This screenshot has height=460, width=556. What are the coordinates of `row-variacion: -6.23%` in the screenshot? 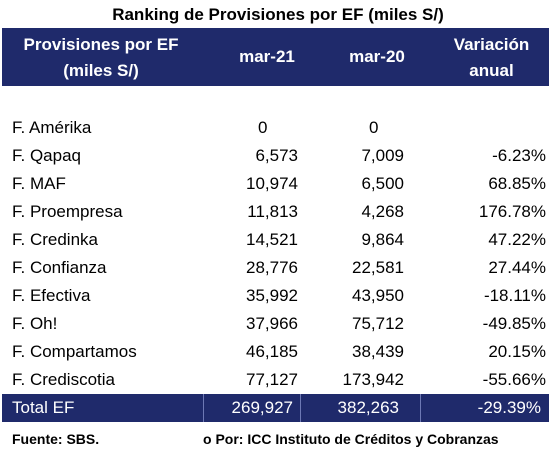 It's located at (519, 155).